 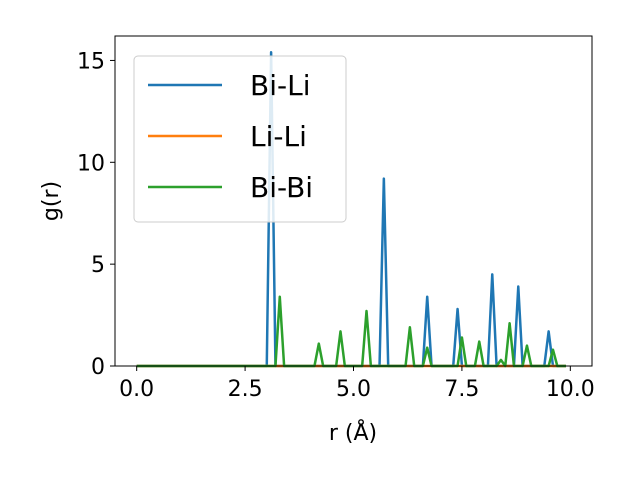 What do you see at coordinates (96, 214) in the screenshot?
I see `y-axis: 0 5 10 15` at bounding box center [96, 214].